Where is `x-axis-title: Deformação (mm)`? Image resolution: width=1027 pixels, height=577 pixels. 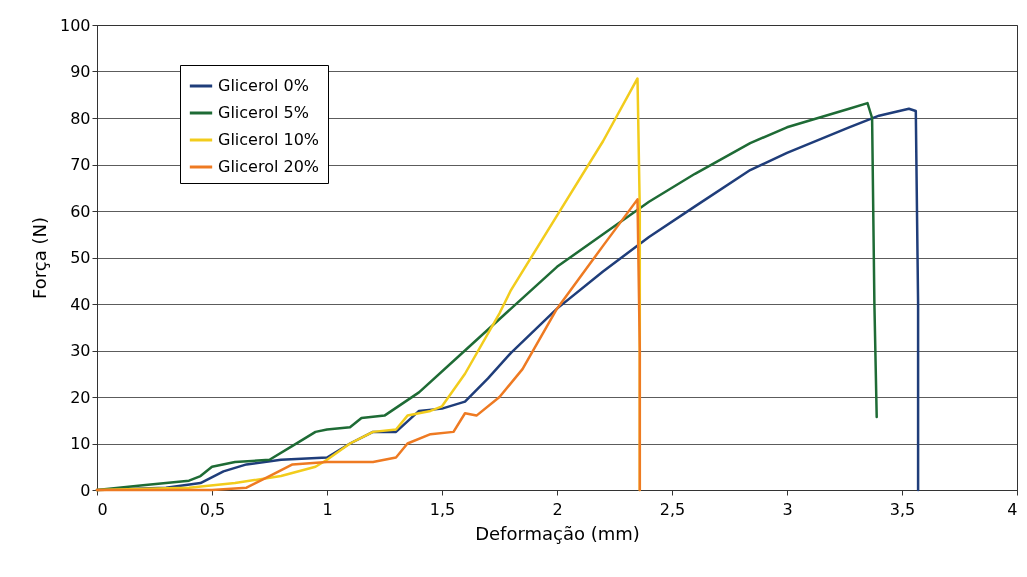 x-axis-title: Deformação (mm) is located at coordinates (557, 533).